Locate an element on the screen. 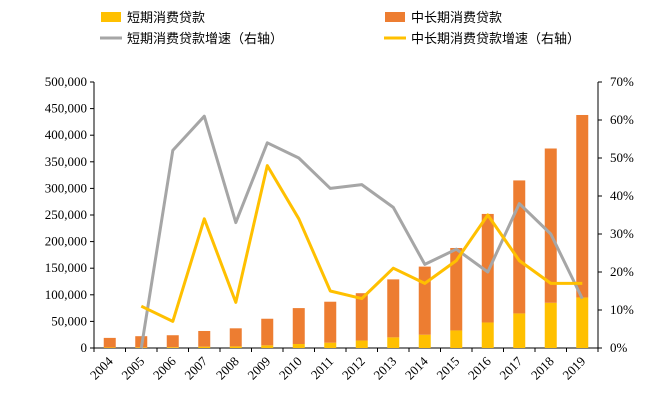 This screenshot has height=404, width=661. x-tick-label: 2010 is located at coordinates (290, 368).